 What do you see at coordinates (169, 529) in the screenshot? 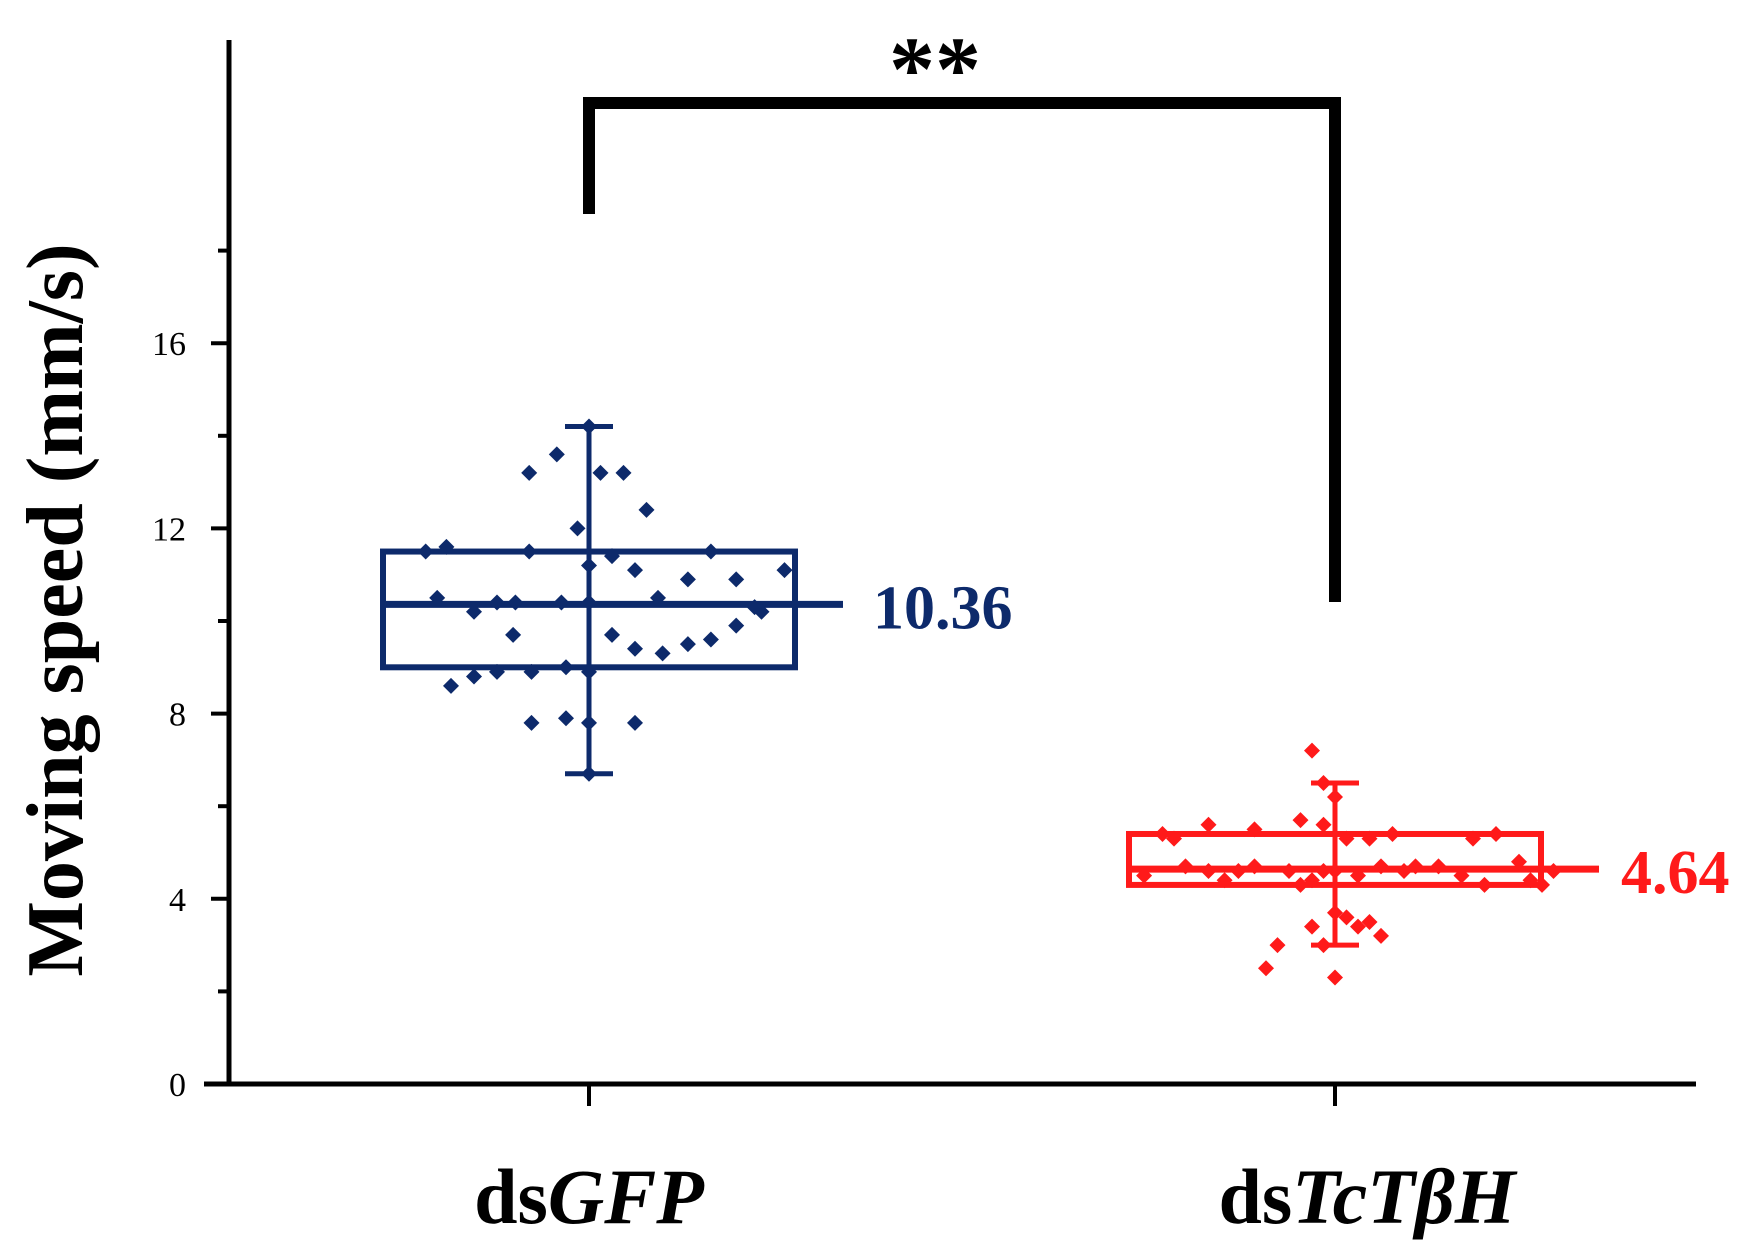
I see `y-tick-label: 12` at bounding box center [169, 529].